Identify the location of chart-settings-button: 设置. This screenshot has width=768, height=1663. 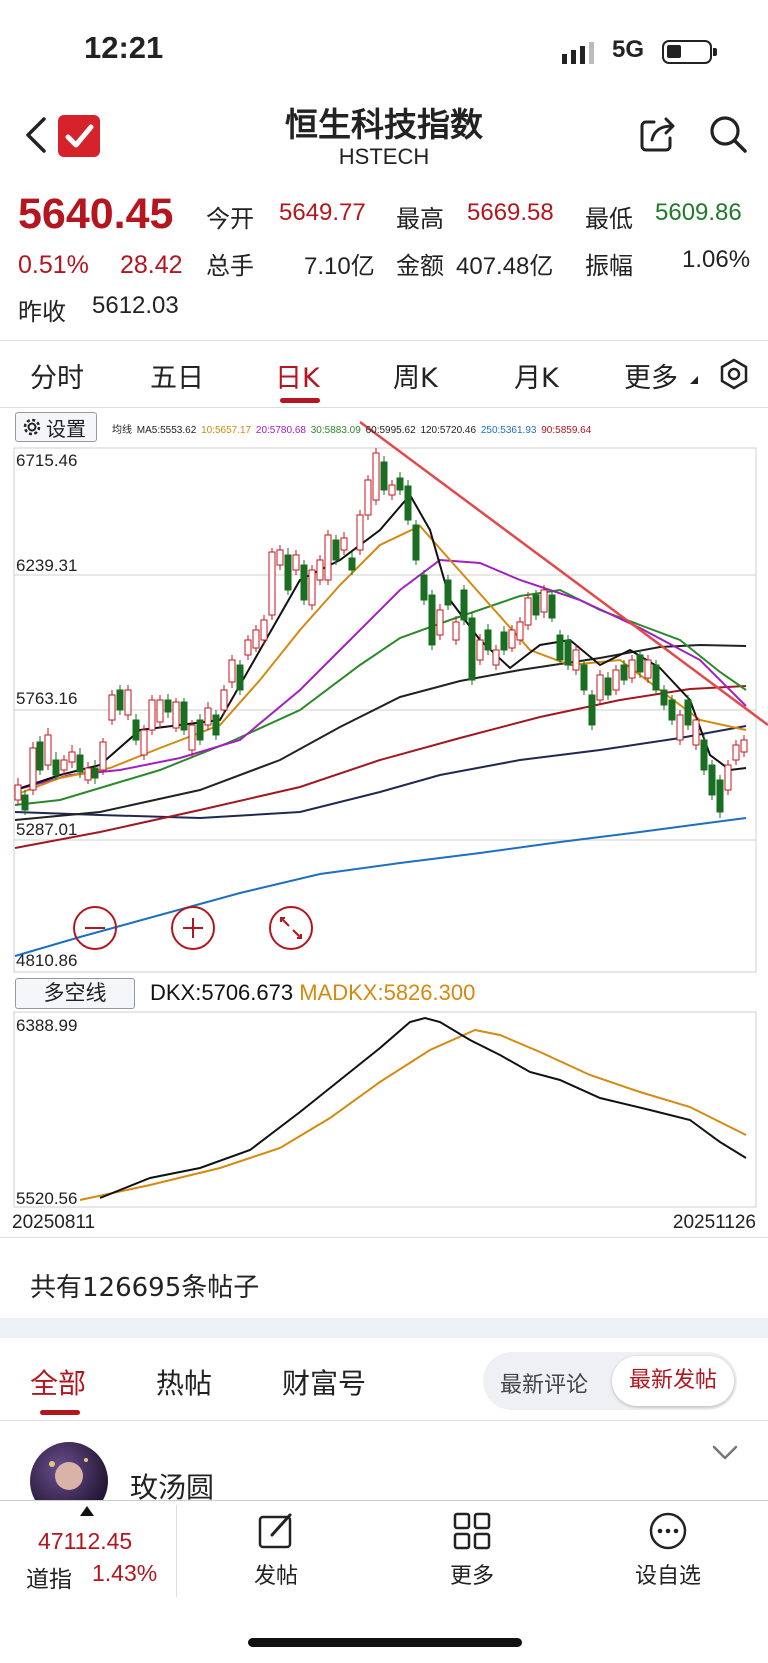
(56, 427).